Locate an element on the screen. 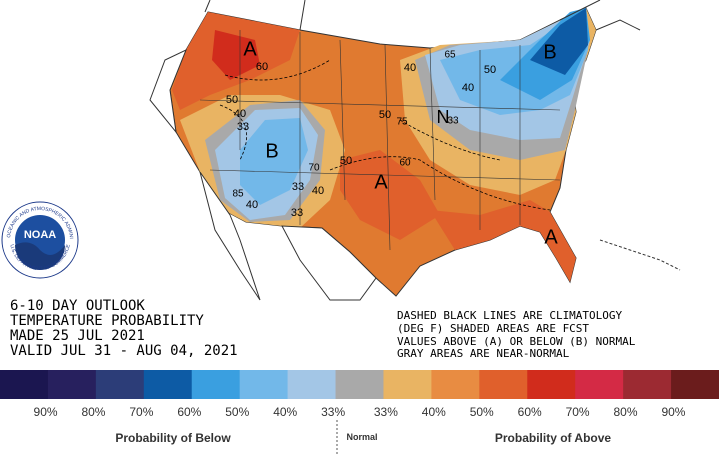  outlook-line: TEMPERATURE PROBABILITY is located at coordinates (107, 321).